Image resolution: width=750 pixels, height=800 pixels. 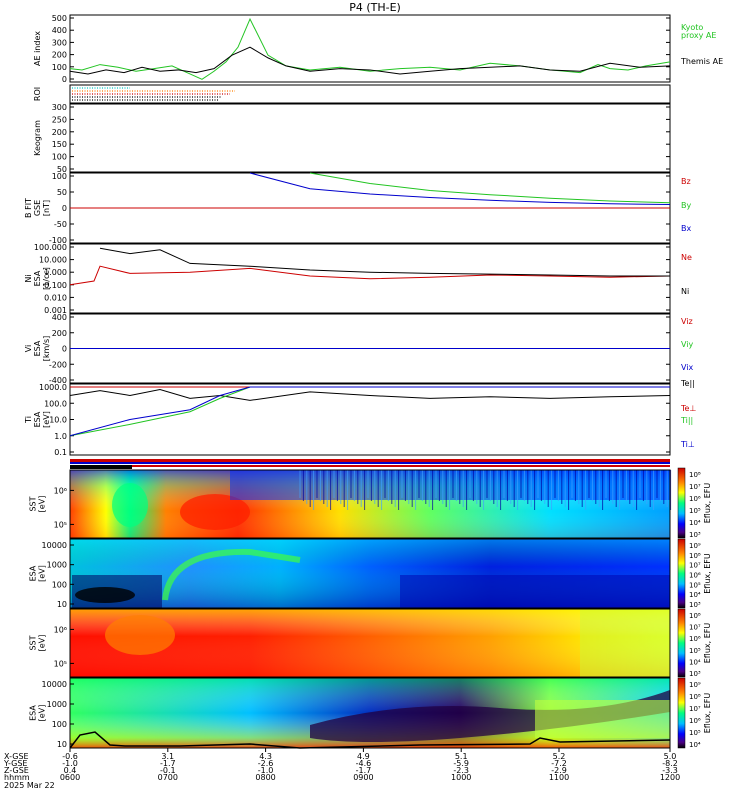 I want to click on spectrogram-ylabel: SST[eV], so click(x=38, y=504).